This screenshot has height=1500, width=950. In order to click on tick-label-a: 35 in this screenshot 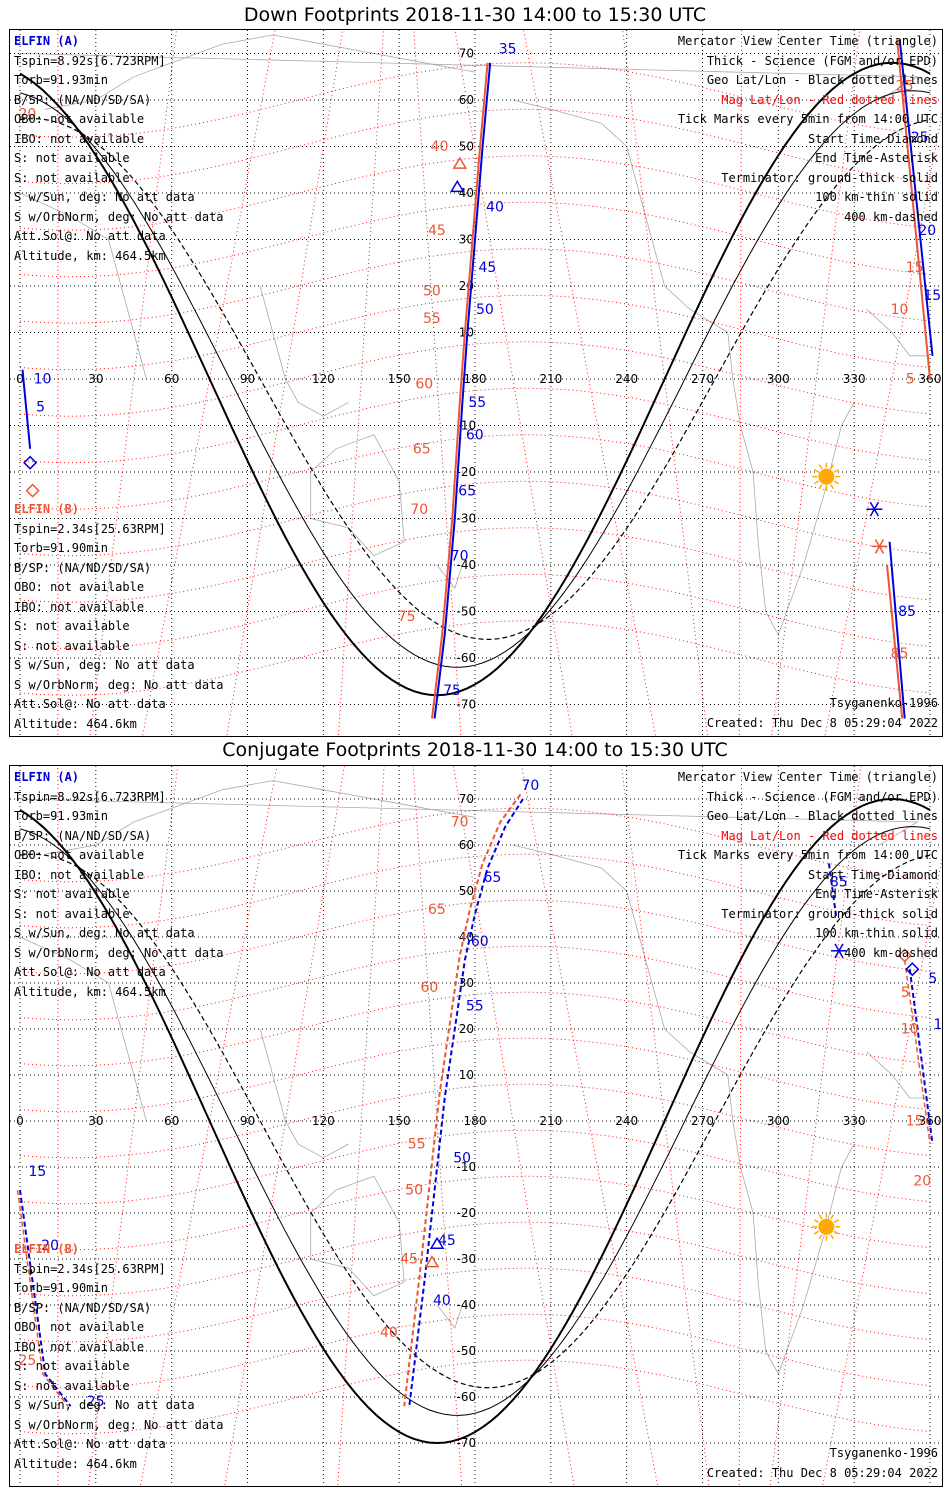, I will do `click(508, 50)`.